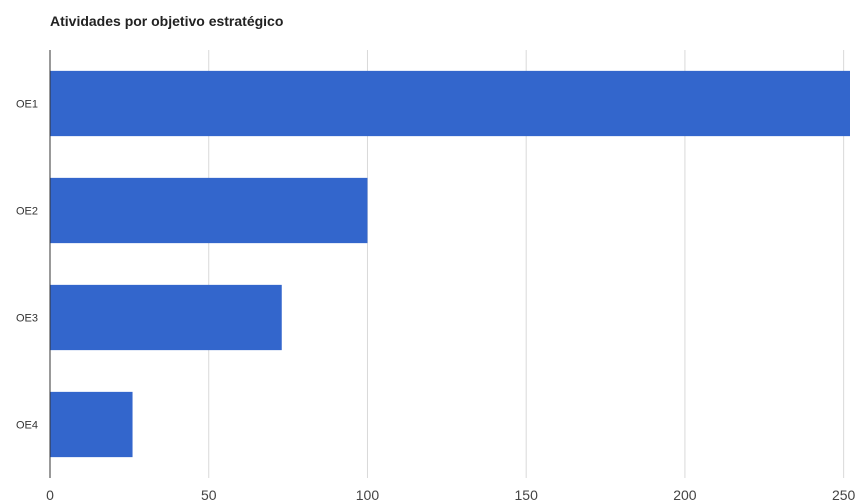 The width and height of the screenshot is (860, 502). Describe the element at coordinates (450, 494) in the screenshot. I see `x-axis-tick-labels: 0 50 100 150 200 250` at that location.